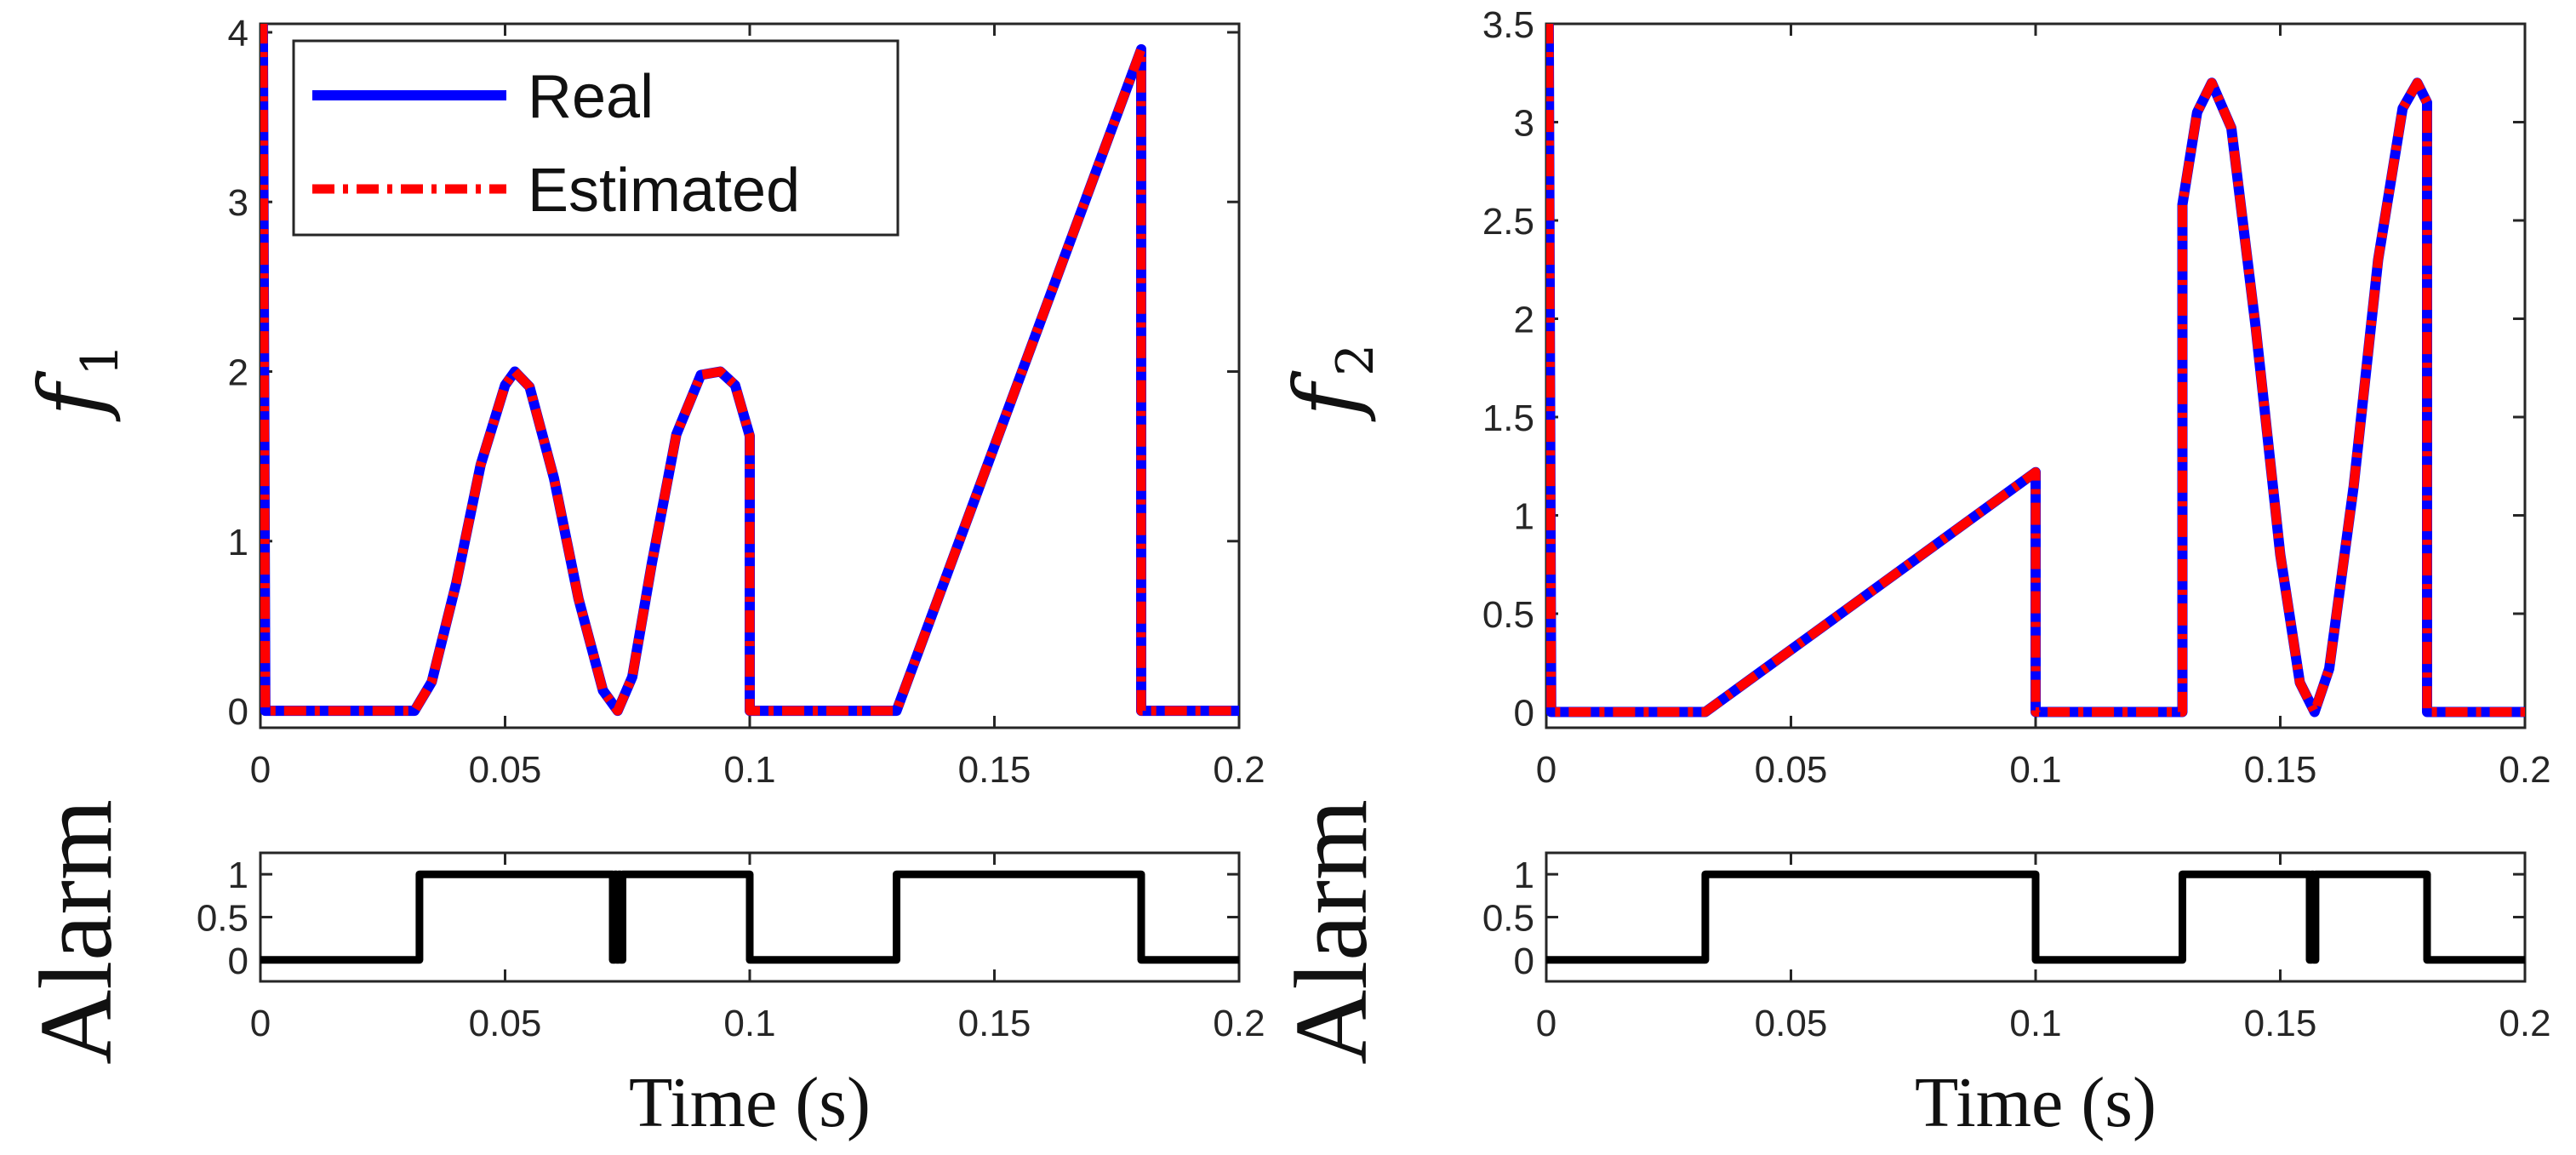  Describe the element at coordinates (76, 932) in the screenshot. I see `alarm1-y-axis-label: Alarm` at that location.